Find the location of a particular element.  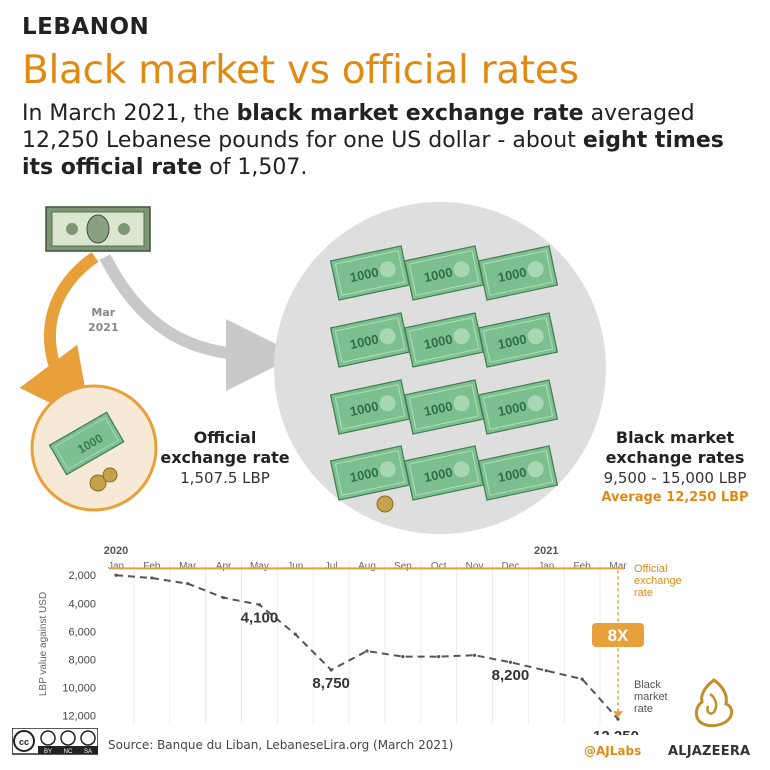

y-tick-label: 4,000 is located at coordinates (82, 604).